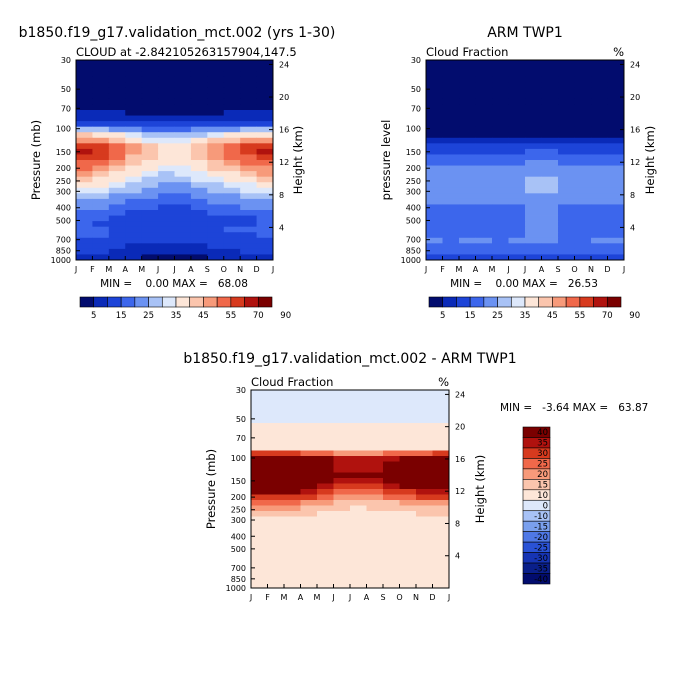 The image size is (700, 700). I want to click on panel2-minmax: MIN = 0.00 MAX = 26.53, so click(524, 284).